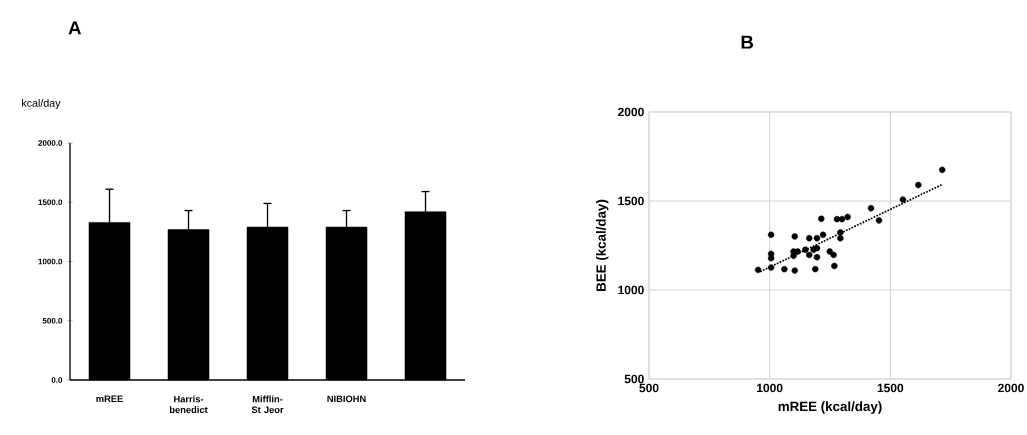 This screenshot has width=1027, height=435. I want to click on x-tick-label: 2000, so click(1011, 388).